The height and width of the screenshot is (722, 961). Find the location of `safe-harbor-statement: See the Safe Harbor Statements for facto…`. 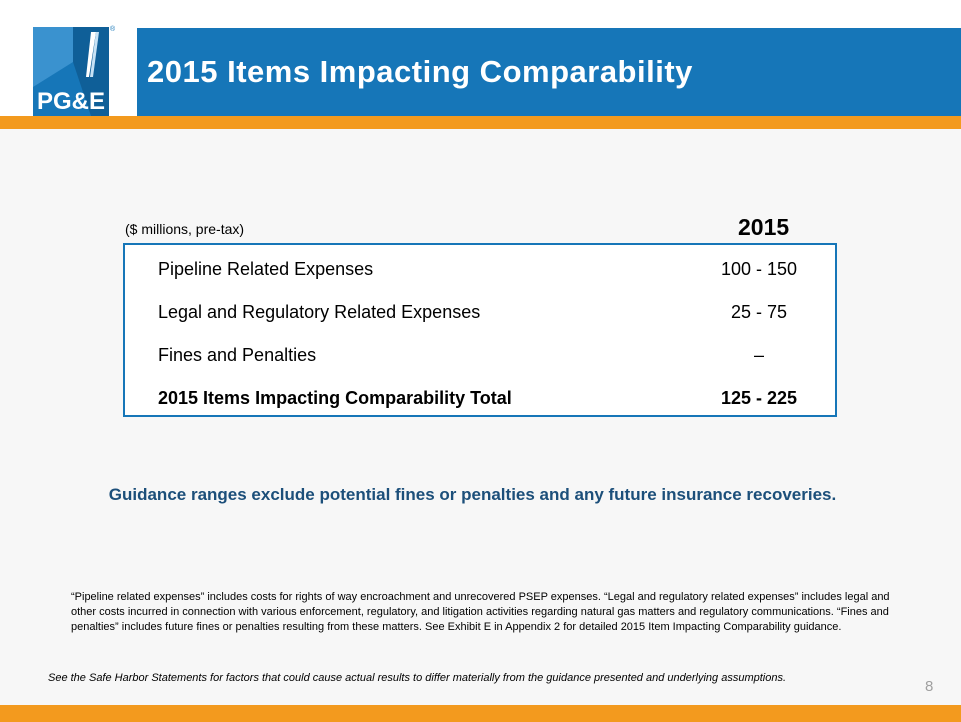

safe-harbor-statement: See the Safe Harbor Statements for facto… is located at coordinates (417, 678).